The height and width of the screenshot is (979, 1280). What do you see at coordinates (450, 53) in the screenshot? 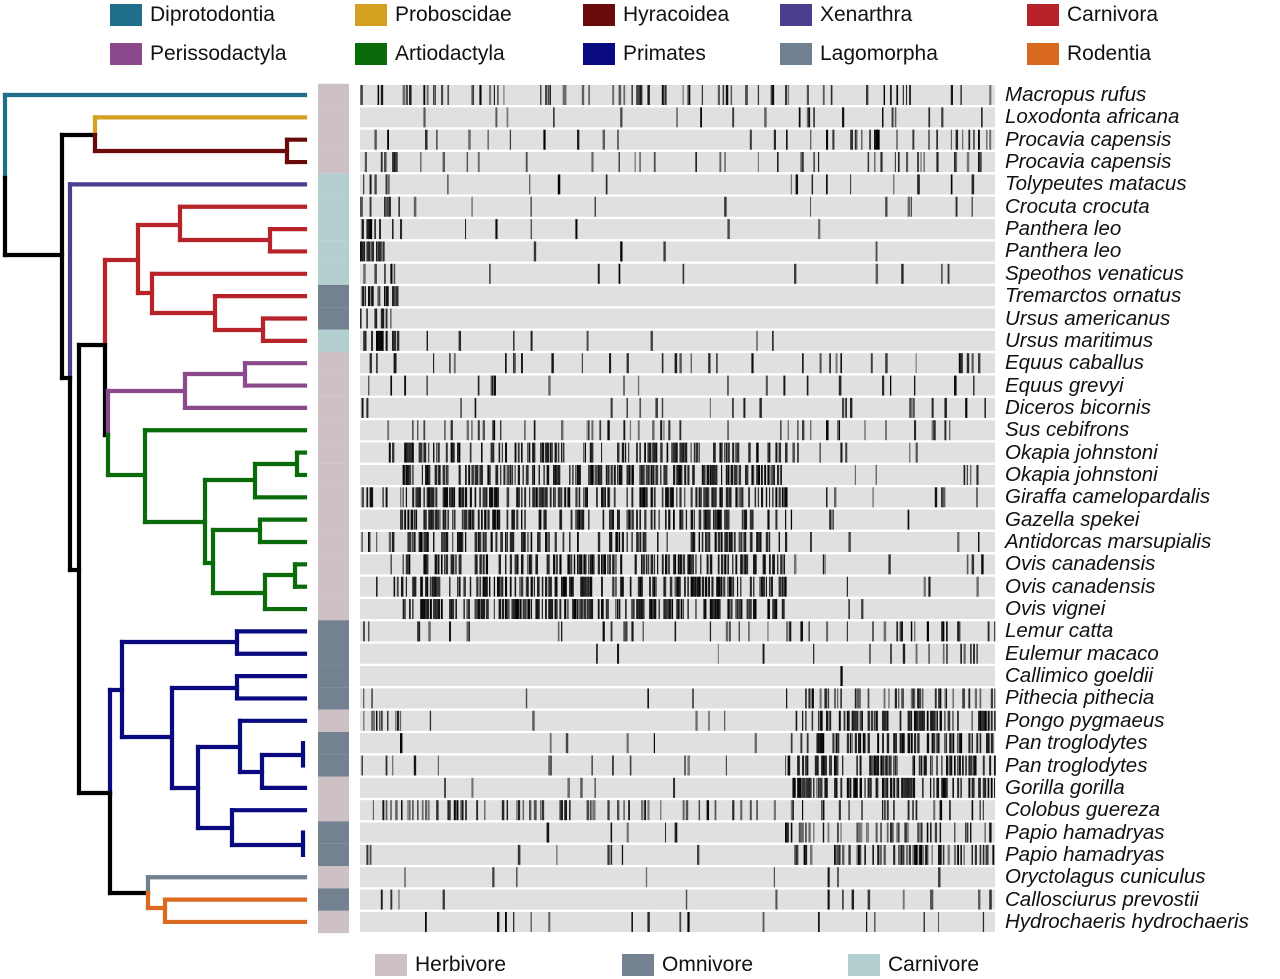
I see `legend-label: Artiodactyla` at bounding box center [450, 53].